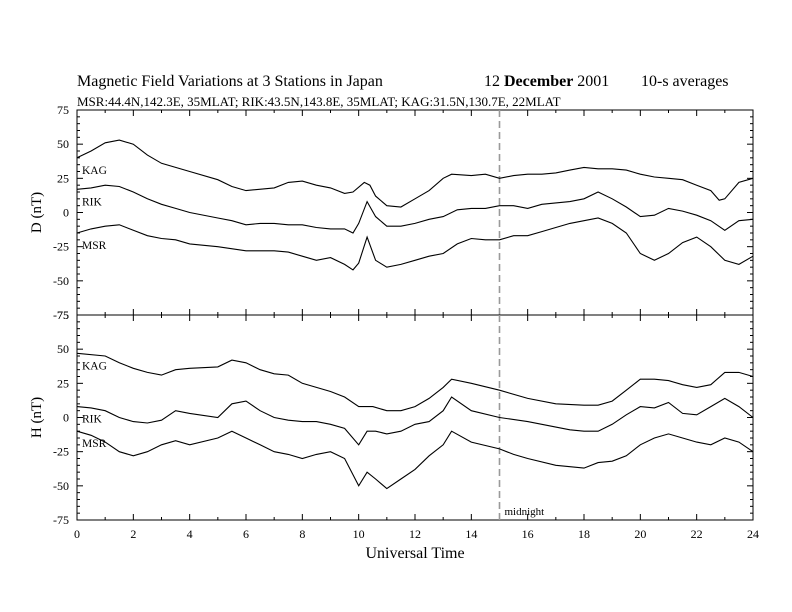 The height and width of the screenshot is (612, 792). Describe the element at coordinates (471, 534) in the screenshot. I see `x-tick-label: 14` at that location.